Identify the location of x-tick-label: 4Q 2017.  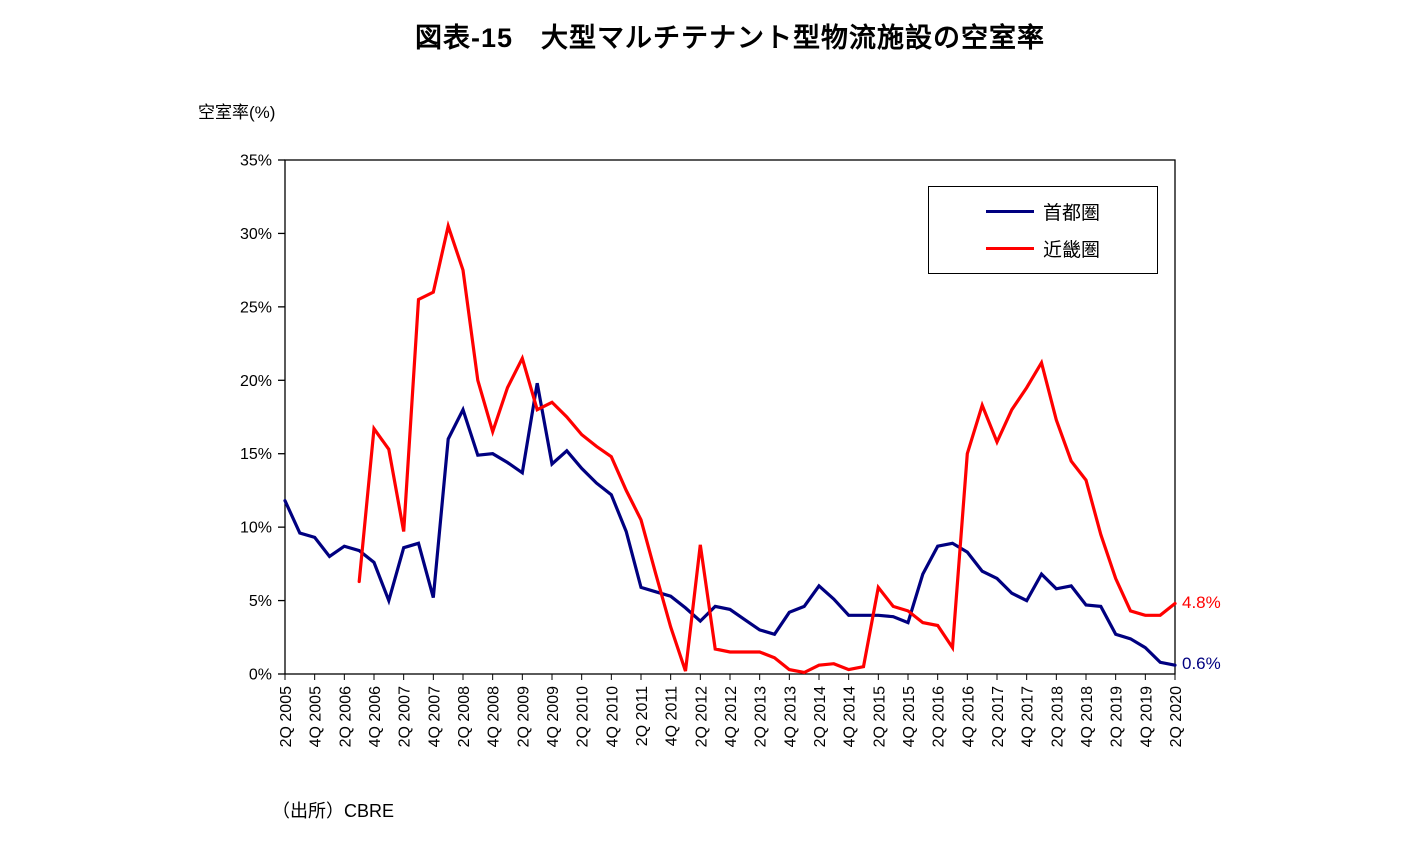
(1028, 716).